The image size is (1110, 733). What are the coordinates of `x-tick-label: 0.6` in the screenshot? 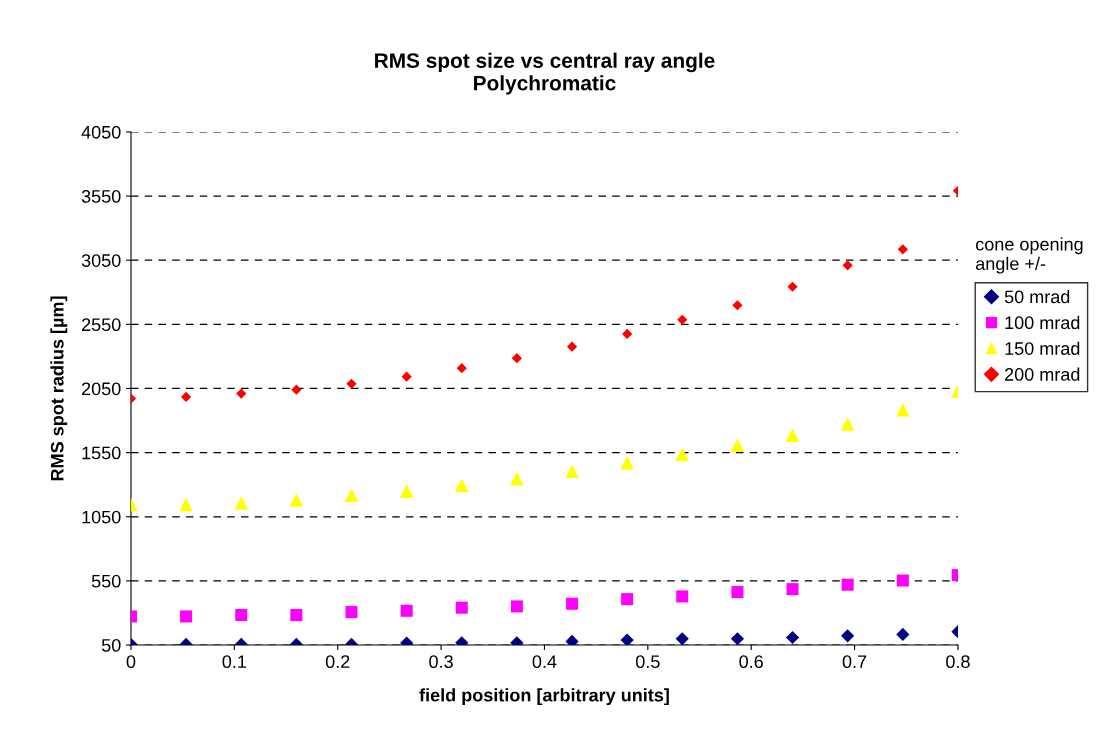 It's located at (751, 662).